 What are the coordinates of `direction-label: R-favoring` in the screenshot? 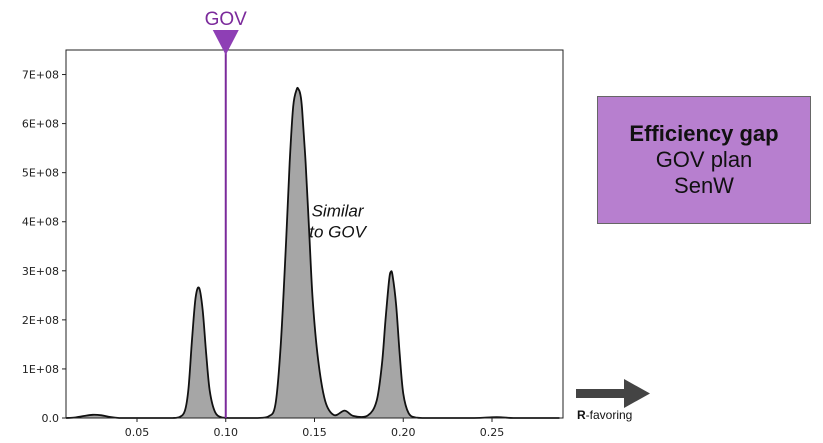 It's located at (604, 415).